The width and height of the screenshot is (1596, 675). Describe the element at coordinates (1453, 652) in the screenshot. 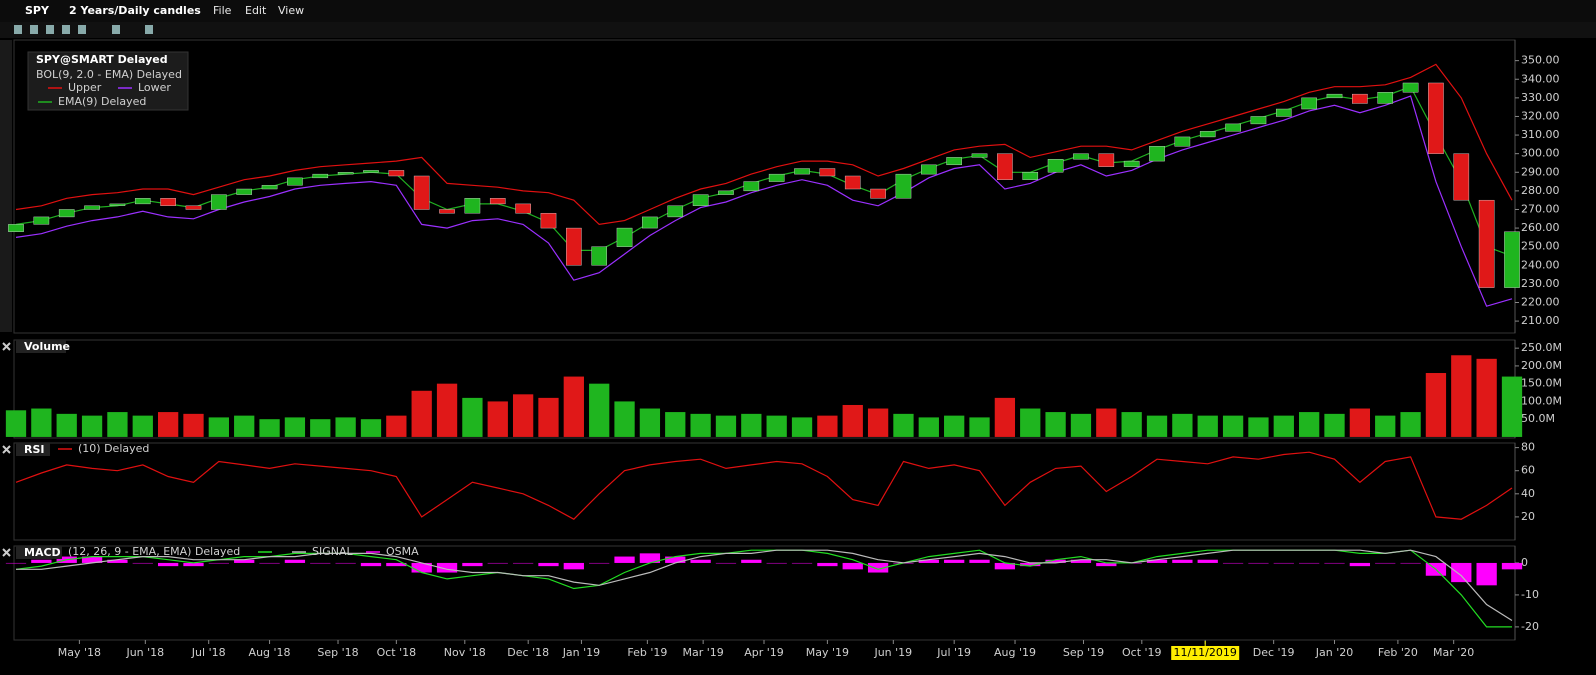

I see `x-tick-label: Mar '20` at that location.